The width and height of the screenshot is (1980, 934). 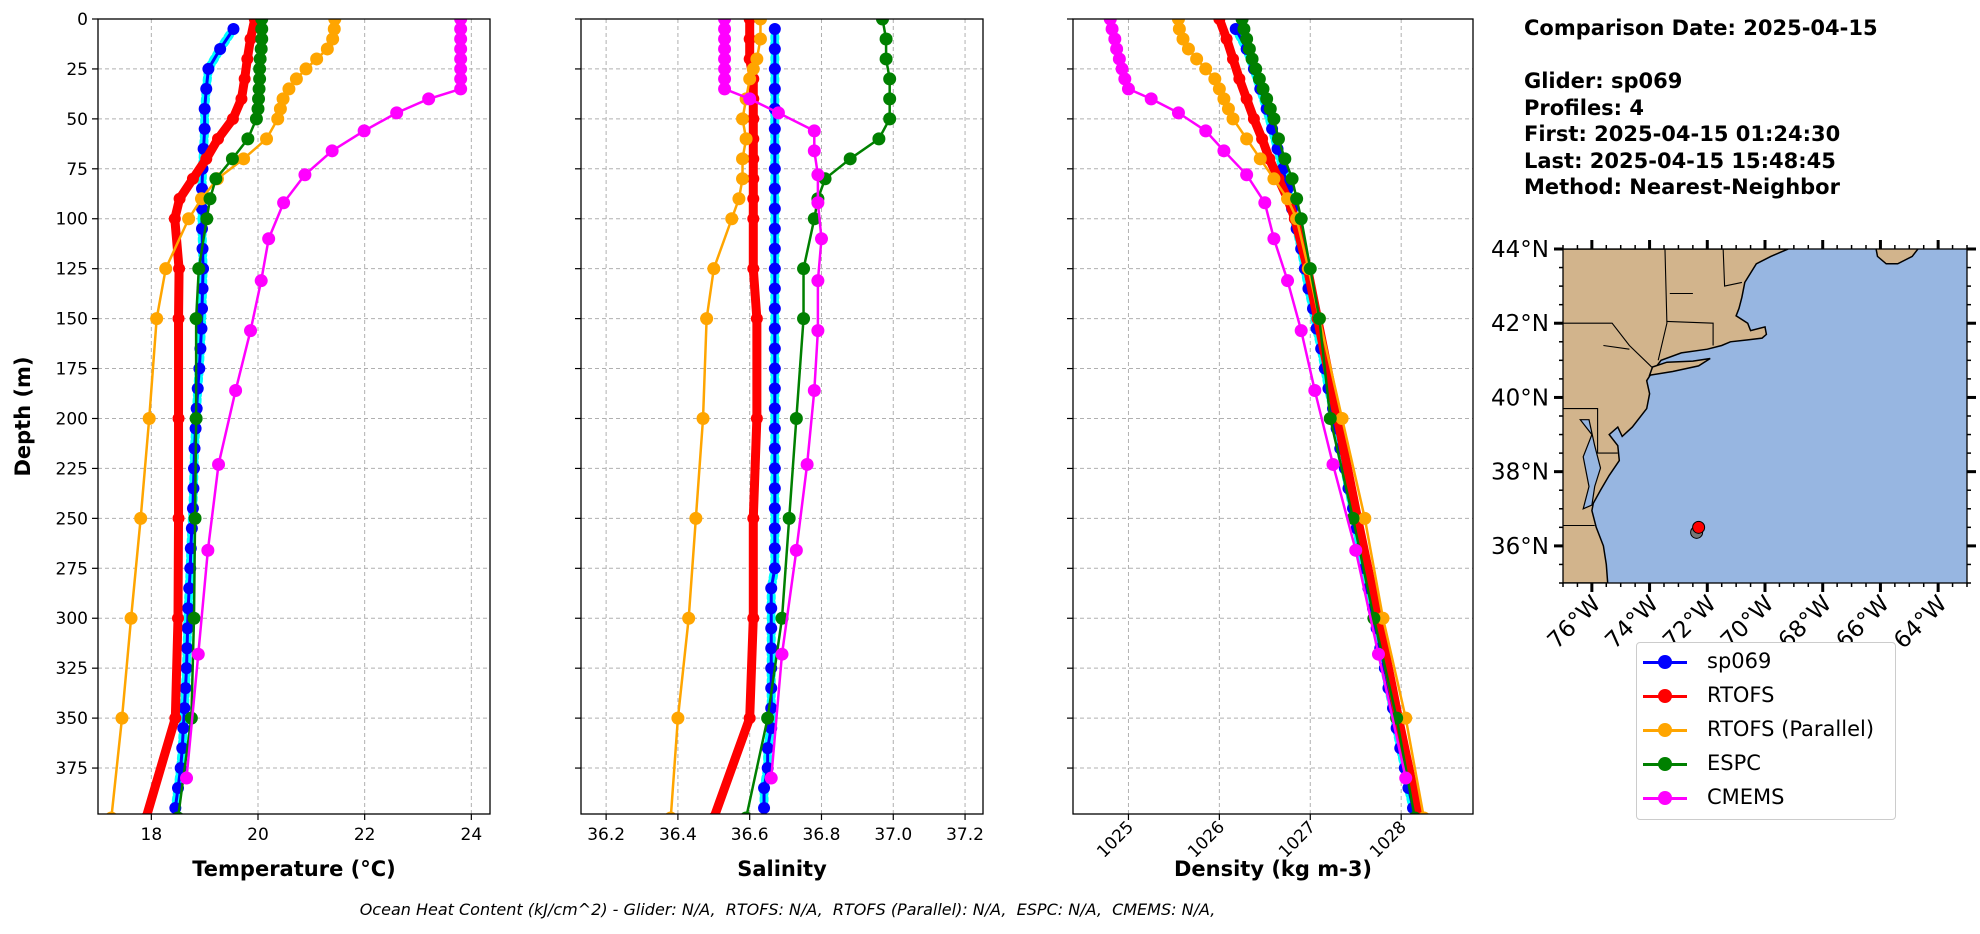 I want to click on lon-tick-label: 64°W, so click(x=1920, y=622).